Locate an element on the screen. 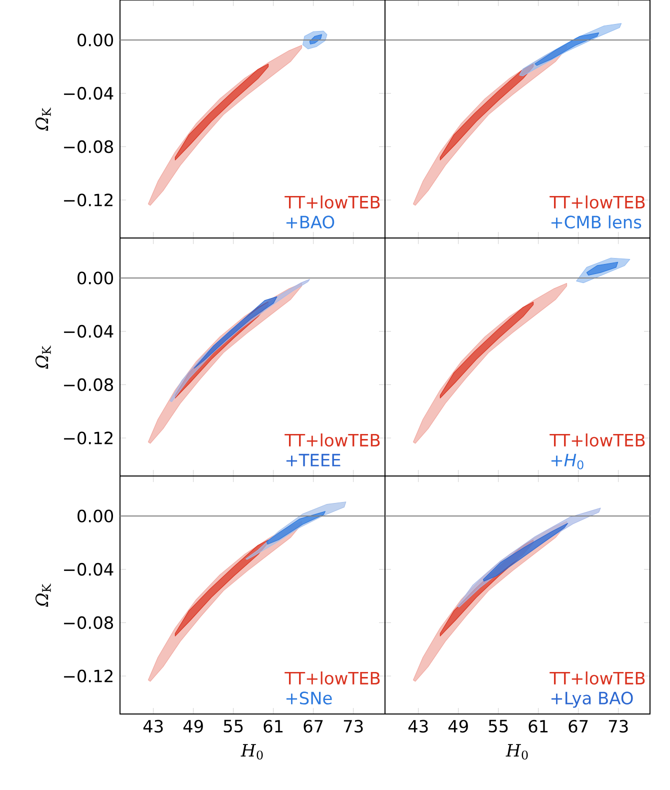 Image resolution: width=670 pixels, height=790 pixels. text: +BAO is located at coordinates (310, 222).